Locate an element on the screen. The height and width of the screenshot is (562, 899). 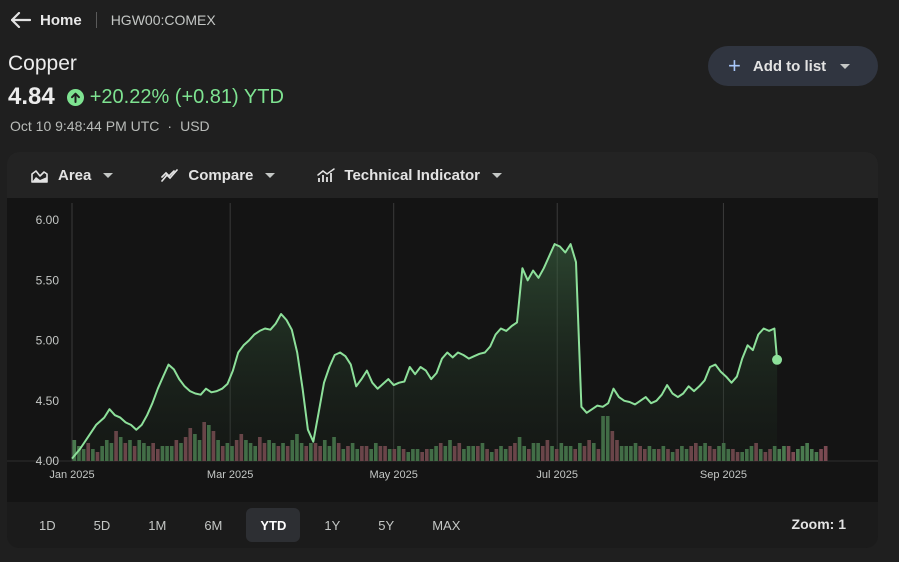
y-tick-label: 5.00 is located at coordinates (48, 341).